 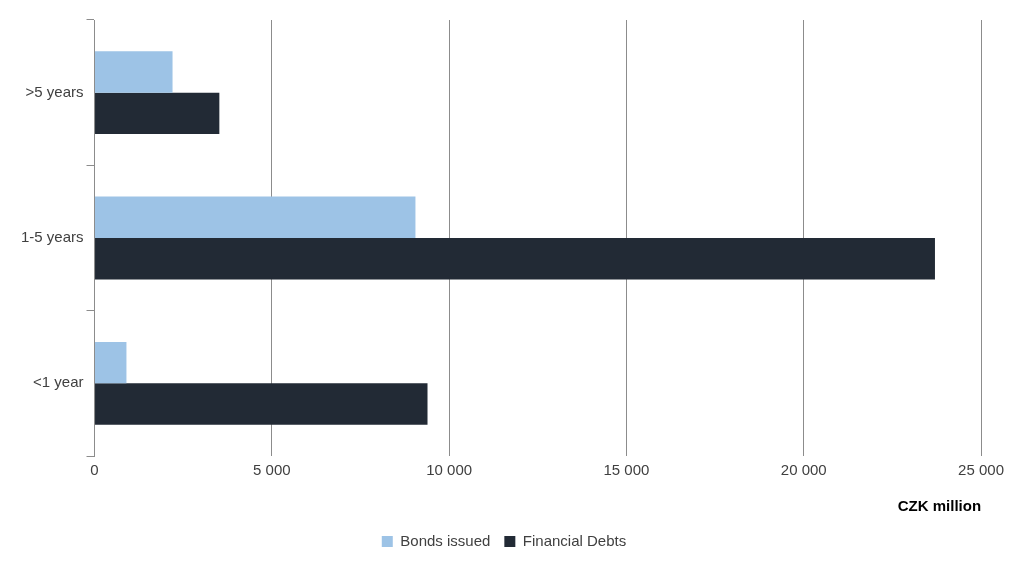 I want to click on legend-label: Bonds issued, so click(x=445, y=540).